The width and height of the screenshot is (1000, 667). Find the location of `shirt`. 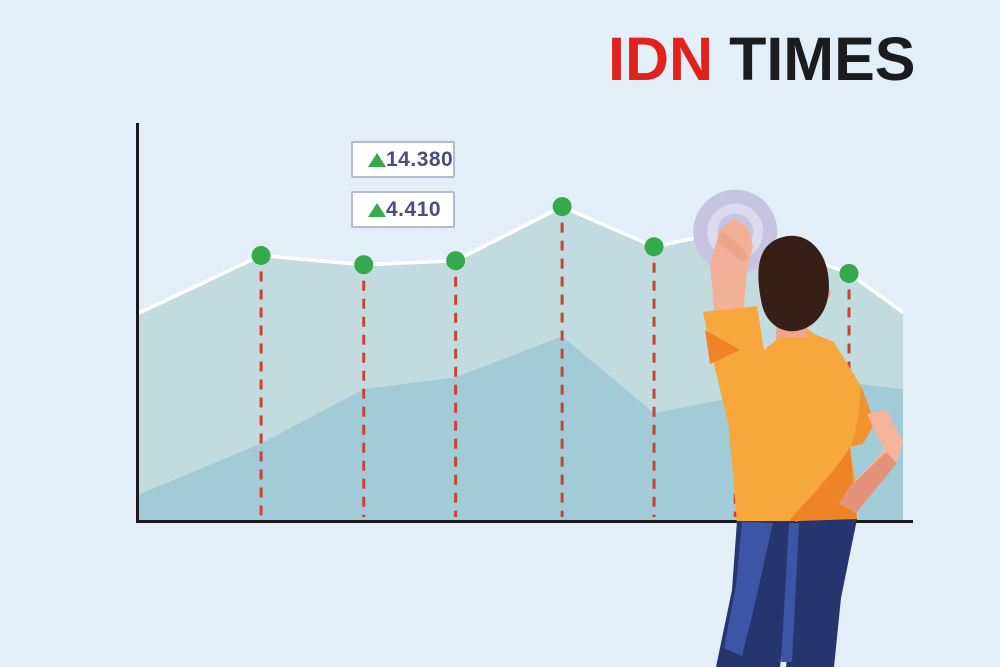

shirt is located at coordinates (789, 414).